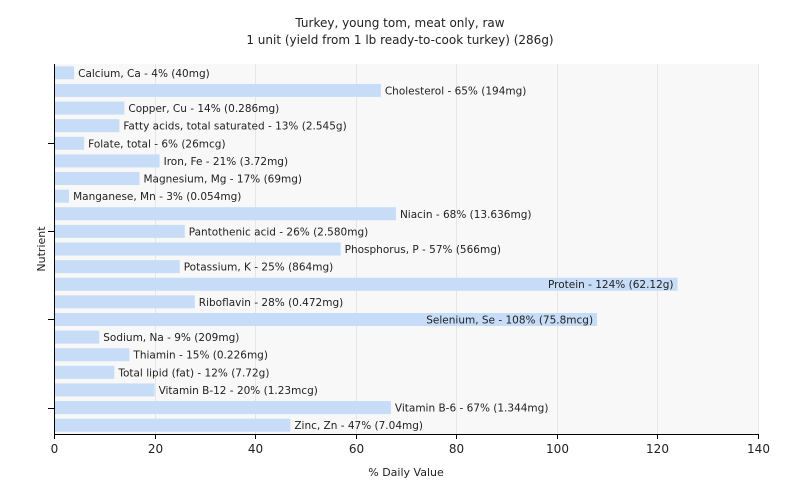  I want to click on bar-label: Sodium, Na - 9% (209mg), so click(171, 338).